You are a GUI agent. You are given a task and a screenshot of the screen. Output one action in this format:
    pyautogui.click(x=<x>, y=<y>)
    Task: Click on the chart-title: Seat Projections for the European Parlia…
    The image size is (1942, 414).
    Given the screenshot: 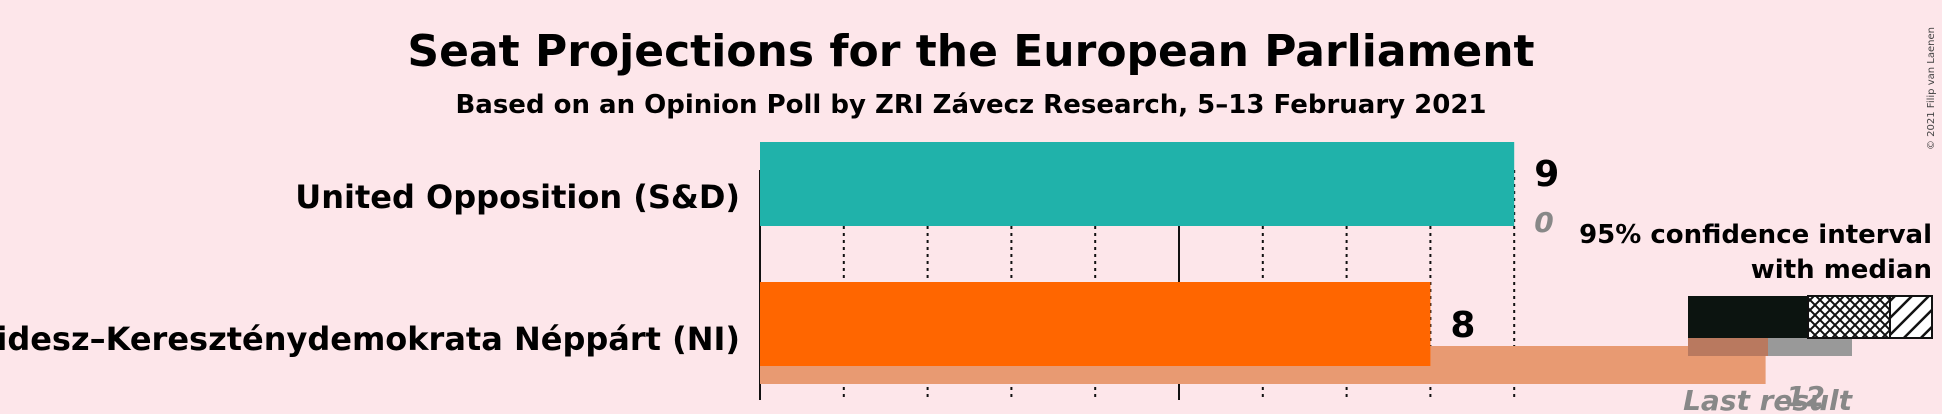 What is the action you would take?
    pyautogui.click(x=970, y=51)
    